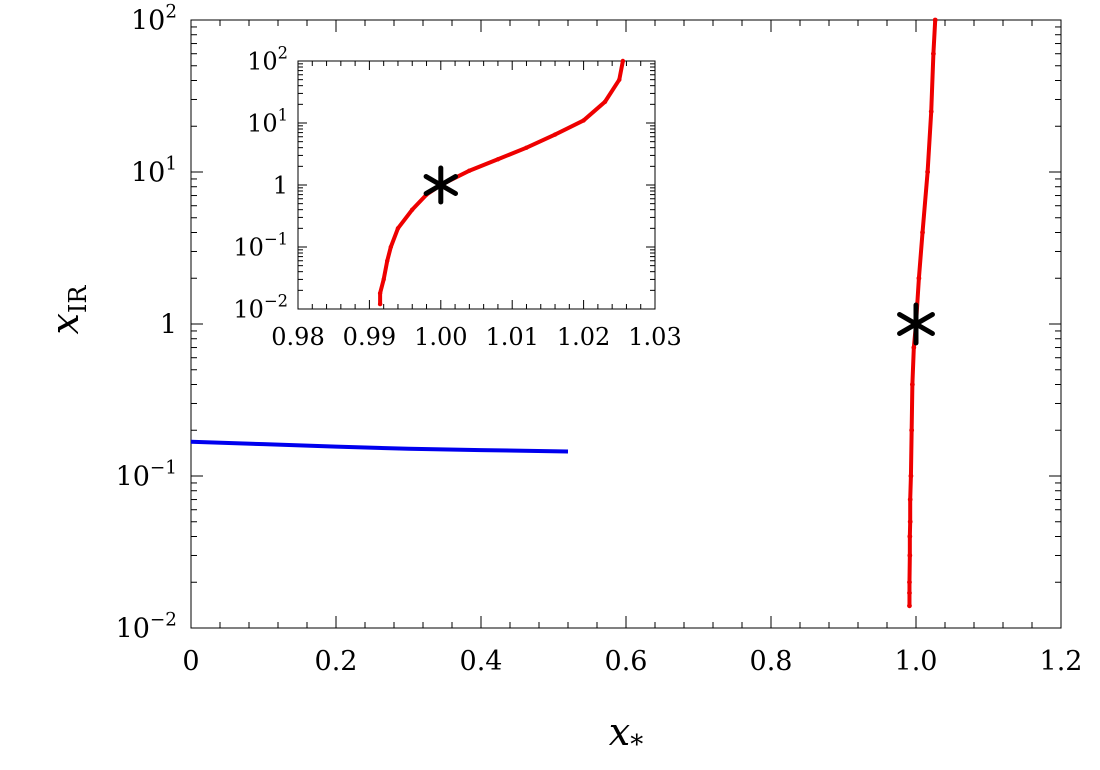 The width and height of the screenshot is (1100, 770). I want to click on inset-plot-frame, so click(476, 185).